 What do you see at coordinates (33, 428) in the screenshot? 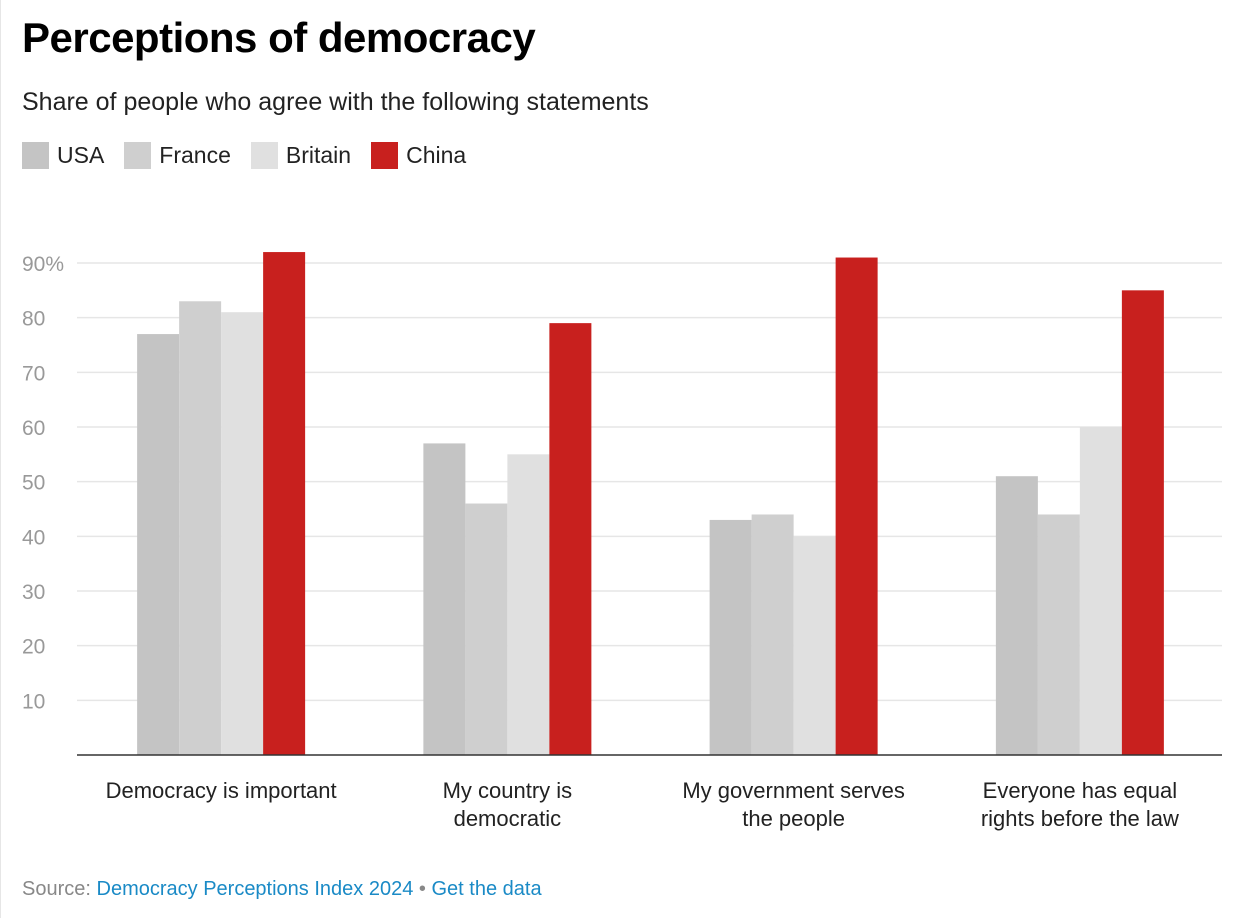
I see `y-tick-label: 60` at bounding box center [33, 428].